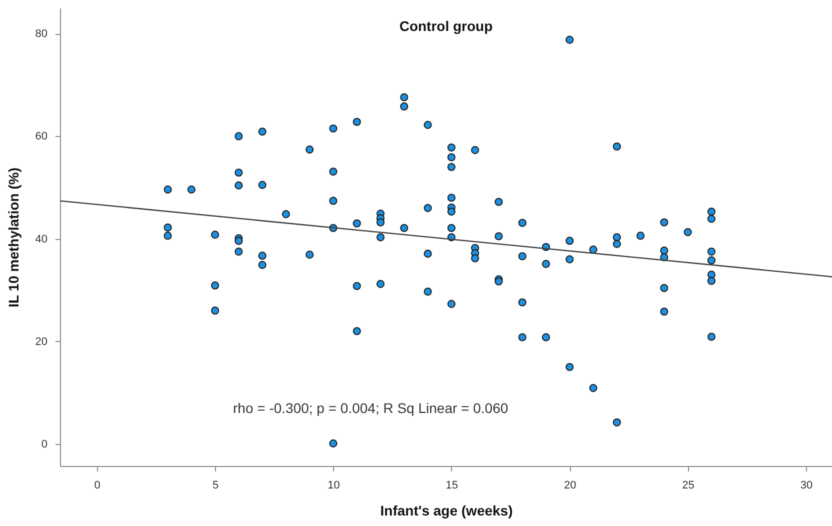 This screenshot has width=832, height=526. I want to click on x-tick-label: 0, so click(97, 486).